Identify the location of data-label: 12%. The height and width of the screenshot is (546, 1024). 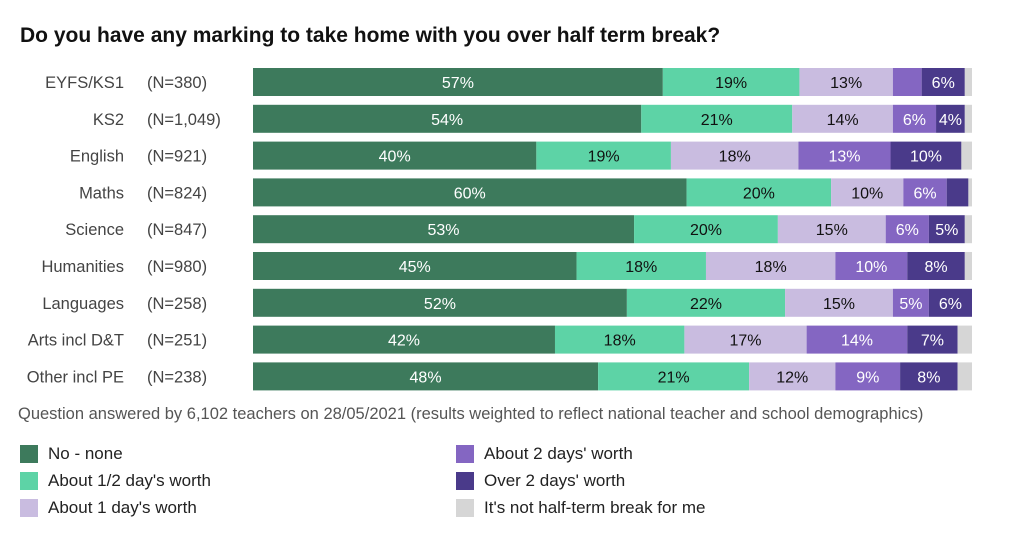
(792, 377).